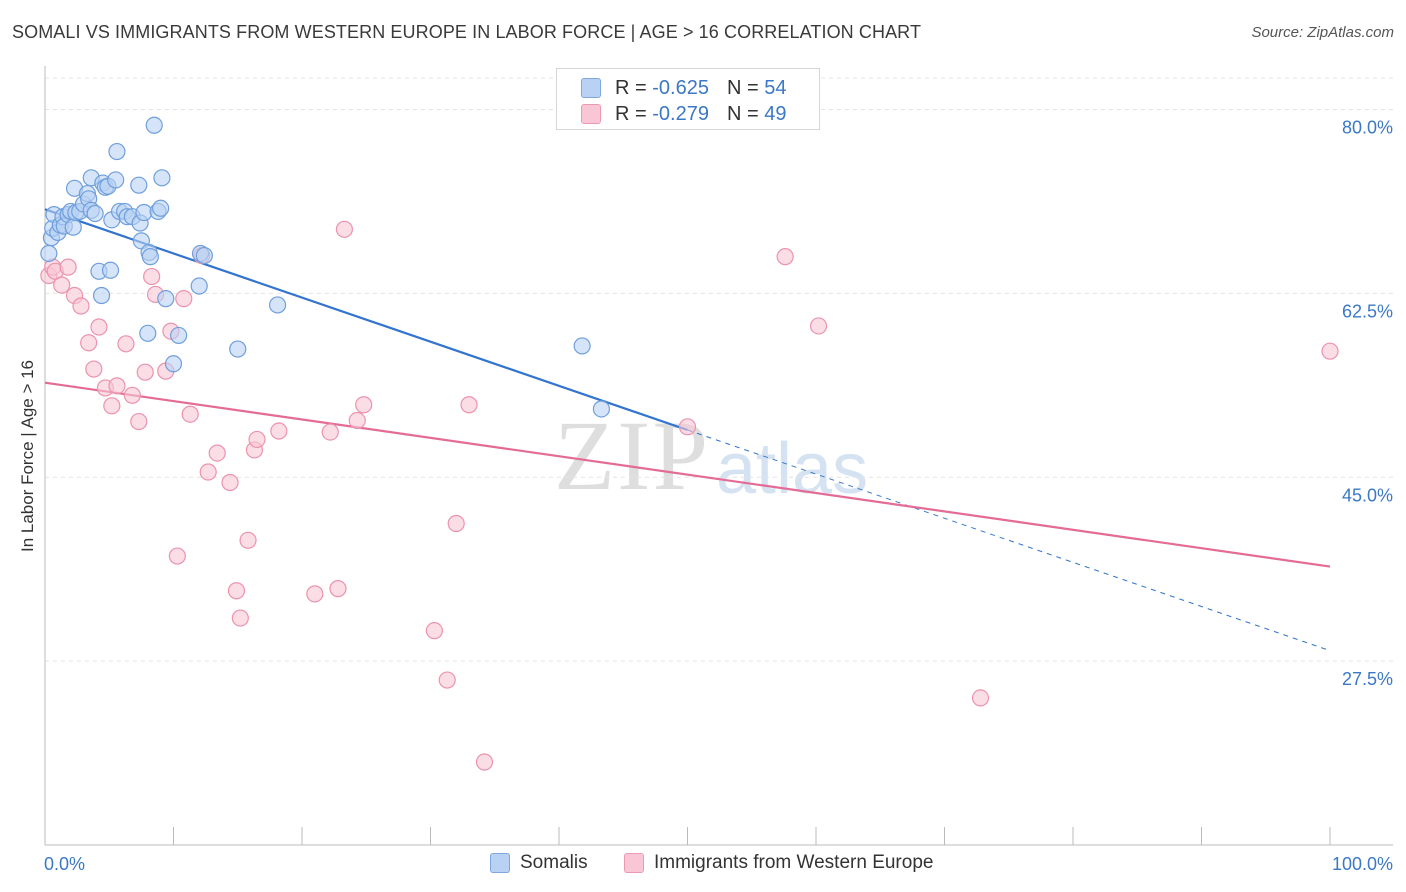 The width and height of the screenshot is (1406, 892). I want to click on y-tick-label: 45.0%, so click(1367, 495).